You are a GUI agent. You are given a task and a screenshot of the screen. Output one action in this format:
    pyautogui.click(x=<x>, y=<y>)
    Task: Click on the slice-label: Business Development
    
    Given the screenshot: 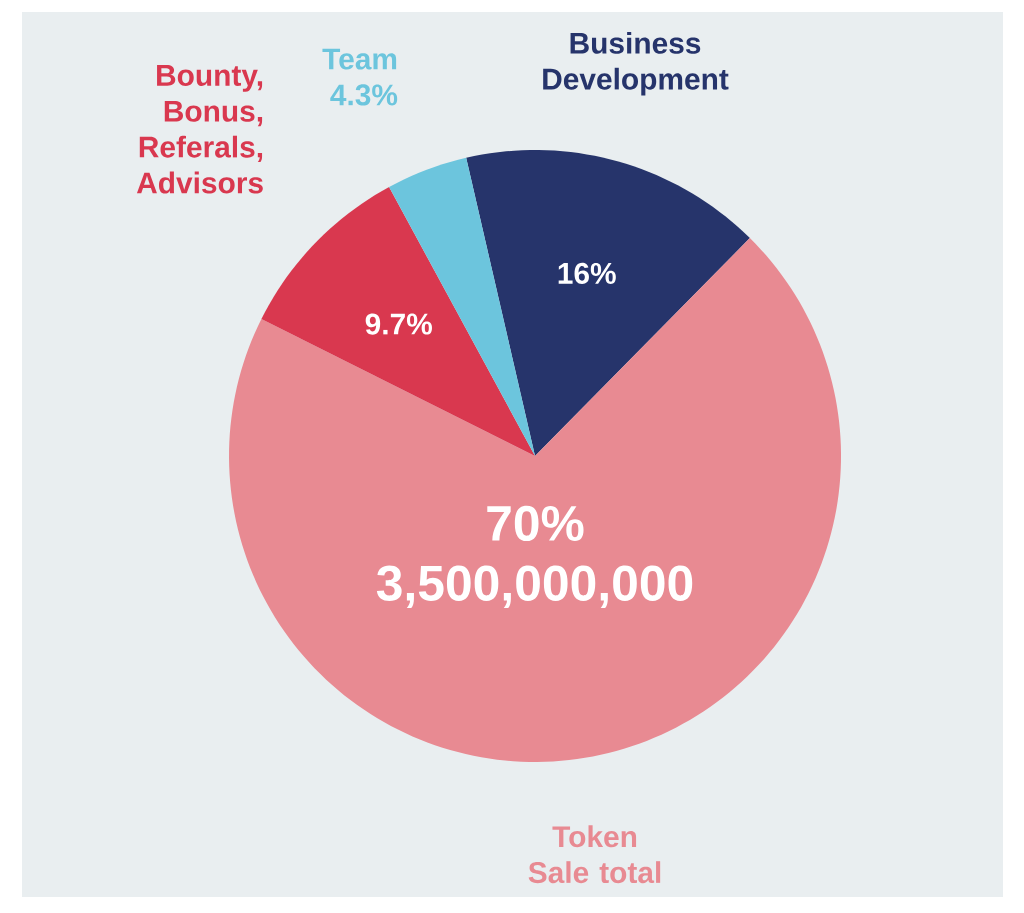 What is the action you would take?
    pyautogui.click(x=636, y=63)
    